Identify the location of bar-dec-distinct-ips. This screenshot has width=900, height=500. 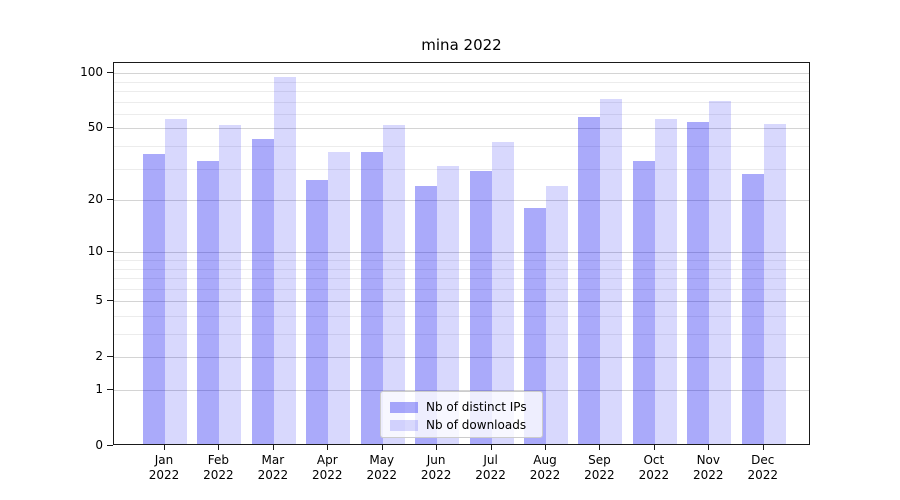
(752, 308).